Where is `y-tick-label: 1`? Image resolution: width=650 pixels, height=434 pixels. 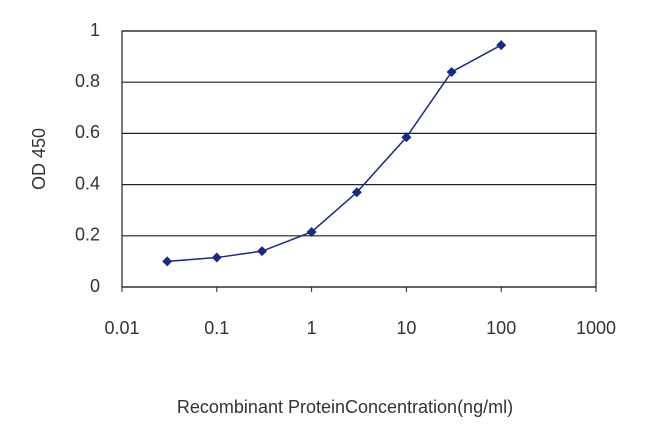
y-tick-label: 1 is located at coordinates (95, 30).